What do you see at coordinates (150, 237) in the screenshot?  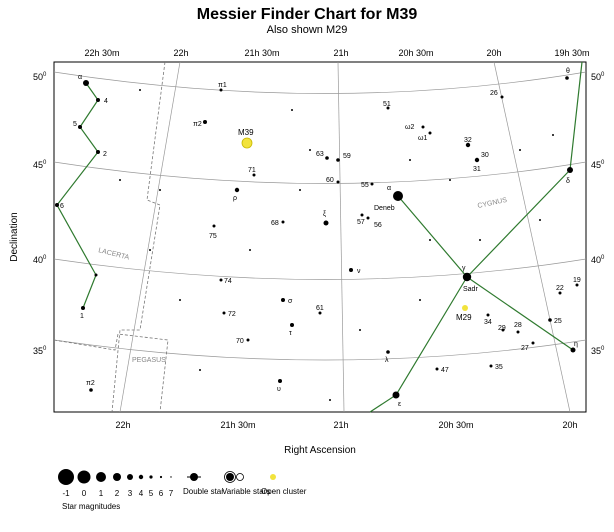 I see `ra-grid-22h` at bounding box center [150, 237].